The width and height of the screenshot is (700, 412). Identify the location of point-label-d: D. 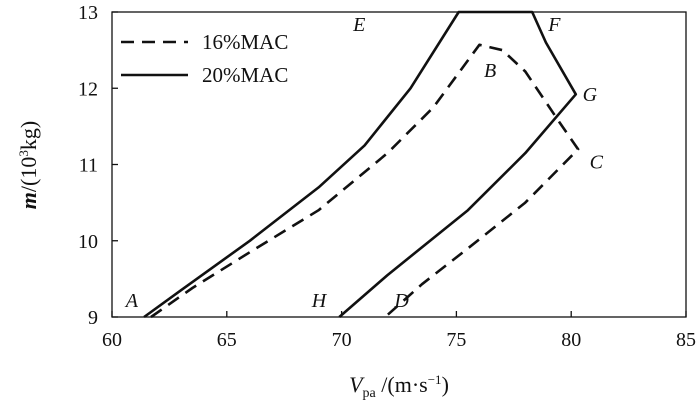
(401, 301).